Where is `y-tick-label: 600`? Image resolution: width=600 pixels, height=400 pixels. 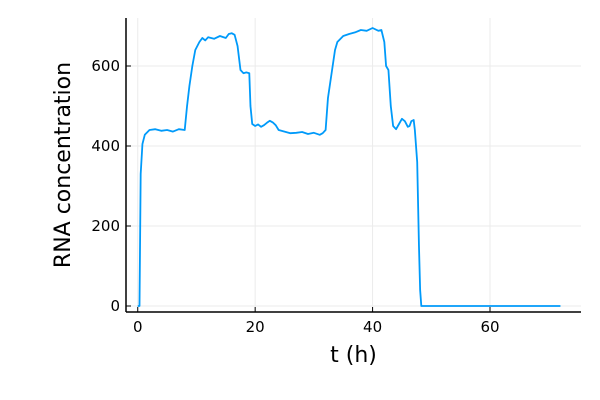
y-tick-label: 600 is located at coordinates (105, 66).